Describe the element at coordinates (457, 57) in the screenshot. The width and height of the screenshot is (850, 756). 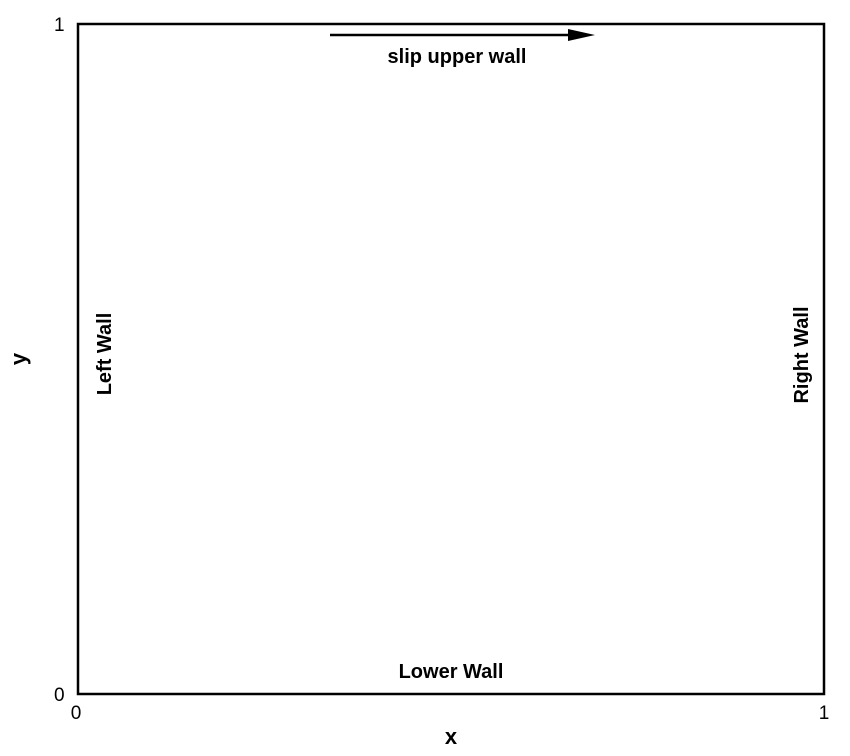
I see `upper-wall-label: slip upper wall` at that location.